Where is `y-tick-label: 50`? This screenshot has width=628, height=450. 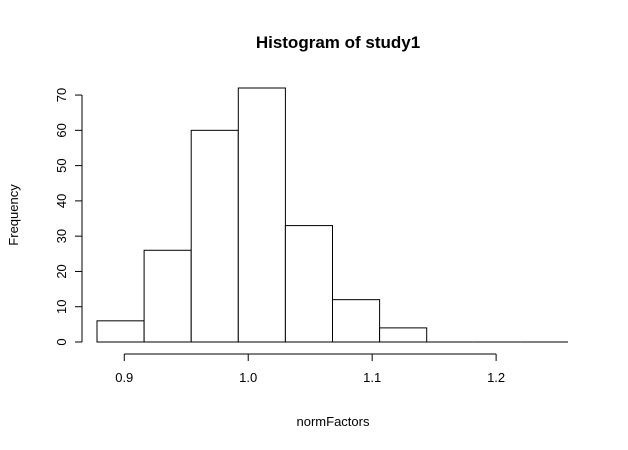
y-tick-label: 50 is located at coordinates (61, 165).